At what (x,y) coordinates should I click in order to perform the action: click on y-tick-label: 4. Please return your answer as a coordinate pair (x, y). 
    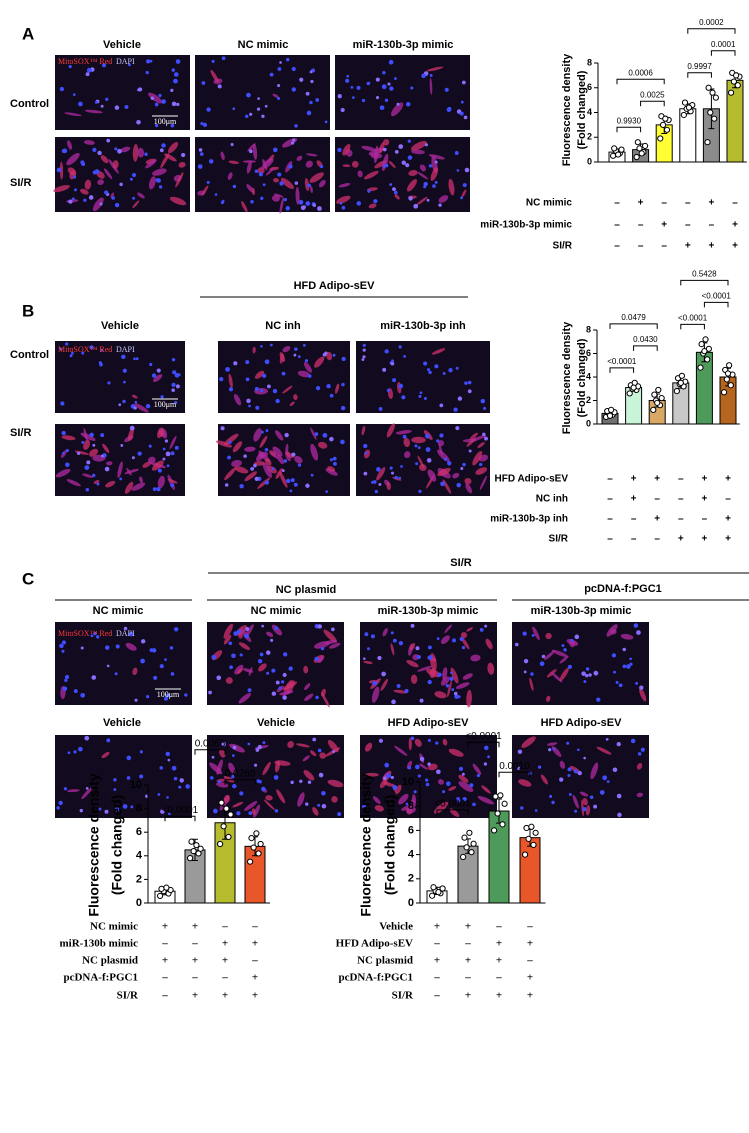
    Looking at the image, I should click on (139, 856).